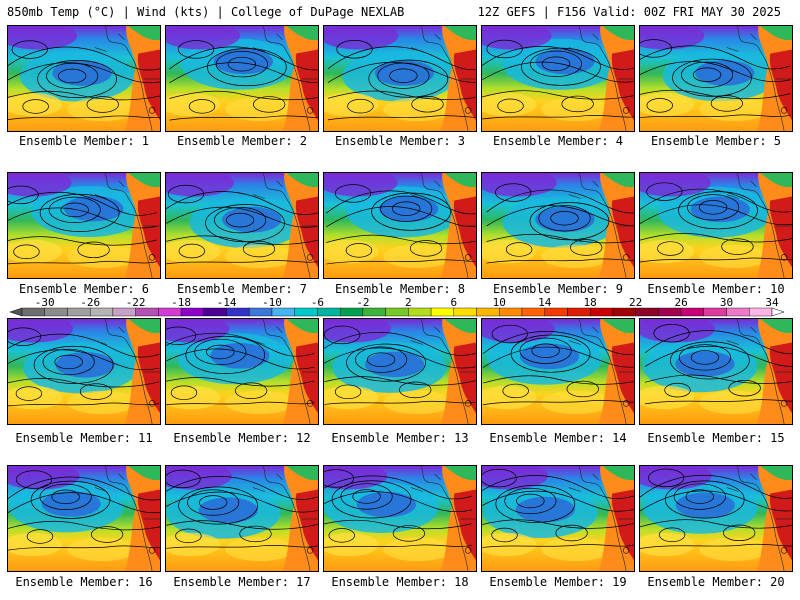  What do you see at coordinates (84, 289) in the screenshot?
I see `ensemble-member-label: Ensemble Member: 6` at bounding box center [84, 289].